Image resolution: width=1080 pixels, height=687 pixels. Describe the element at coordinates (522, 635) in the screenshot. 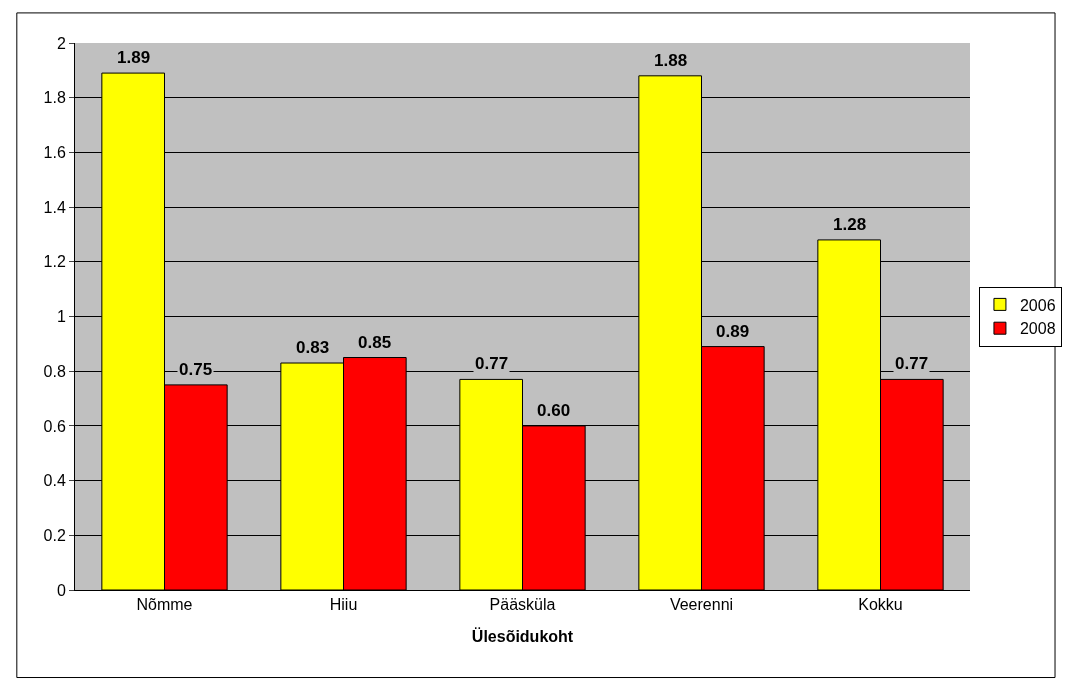

I see `x-axis-title: Ülesõidukoht` at that location.